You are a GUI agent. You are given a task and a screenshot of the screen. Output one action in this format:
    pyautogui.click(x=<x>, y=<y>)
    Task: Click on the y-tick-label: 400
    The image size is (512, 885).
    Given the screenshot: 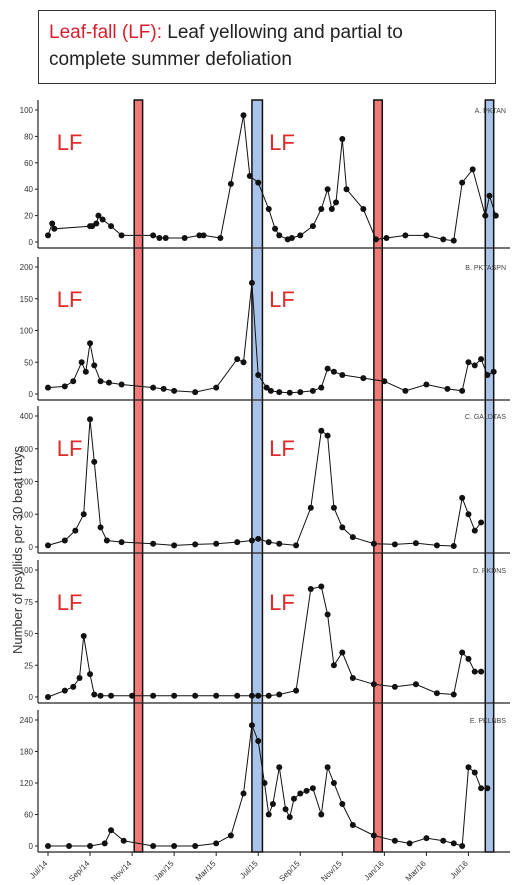 What is the action you would take?
    pyautogui.click(x=27, y=416)
    